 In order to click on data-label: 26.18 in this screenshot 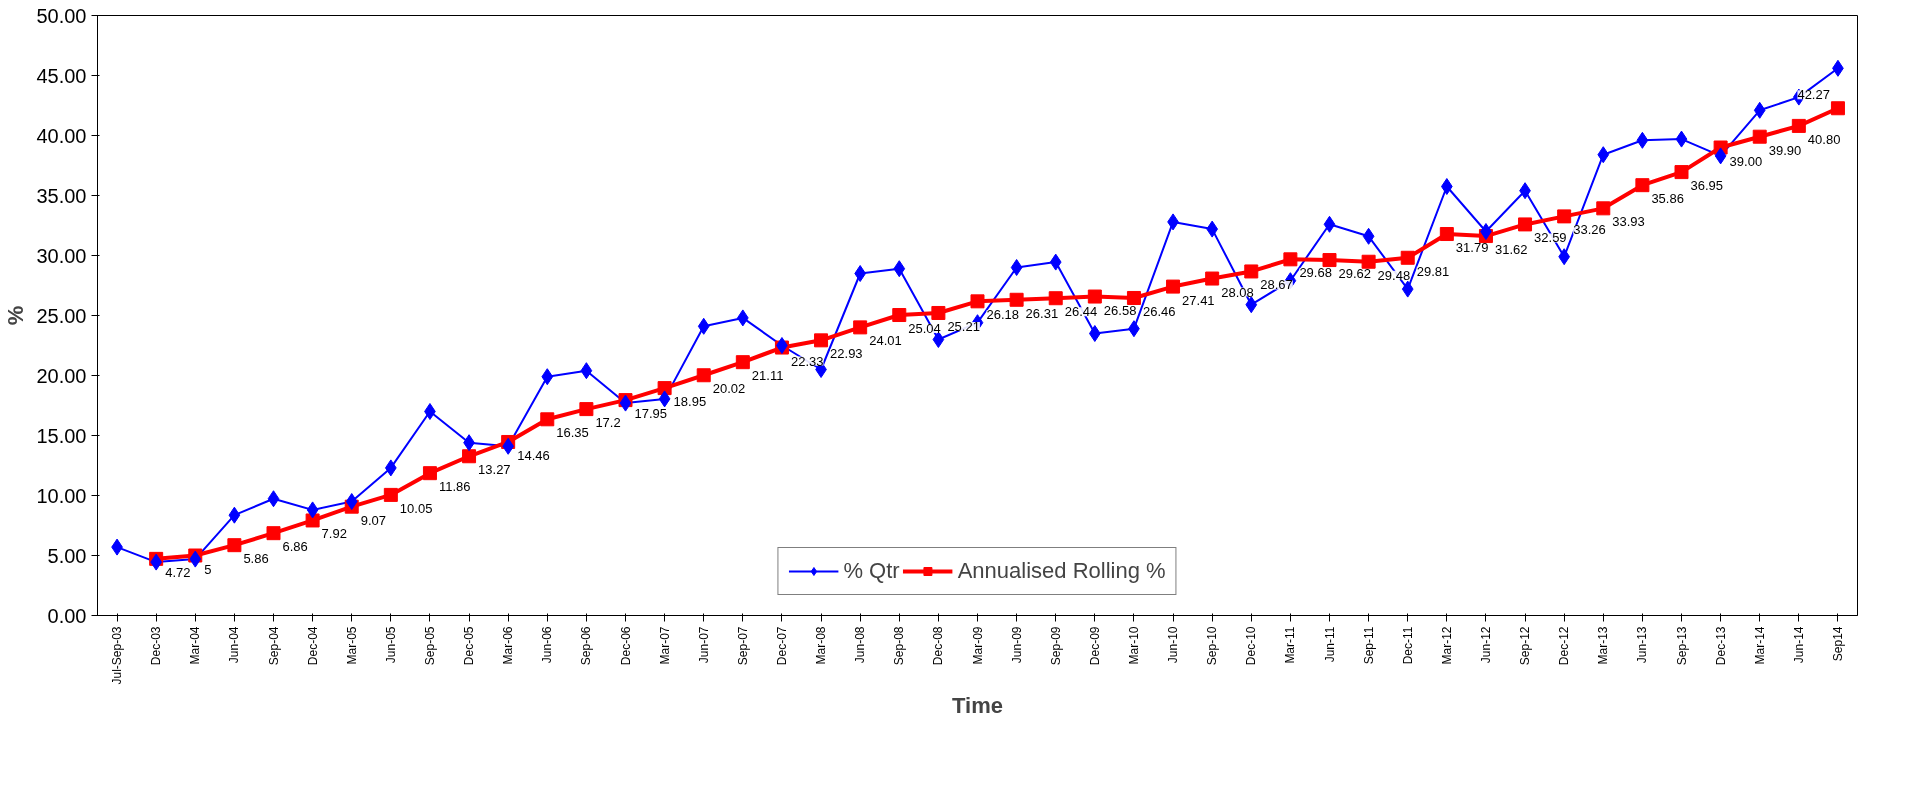, I will do `click(1003, 315)`.